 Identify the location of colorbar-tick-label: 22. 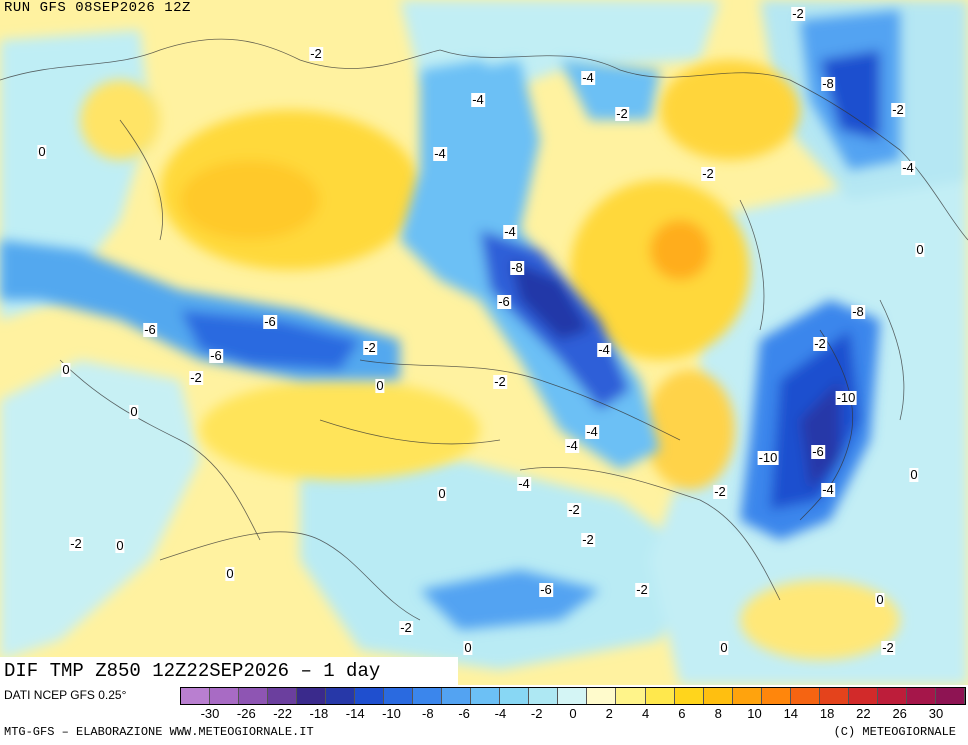
(863, 713).